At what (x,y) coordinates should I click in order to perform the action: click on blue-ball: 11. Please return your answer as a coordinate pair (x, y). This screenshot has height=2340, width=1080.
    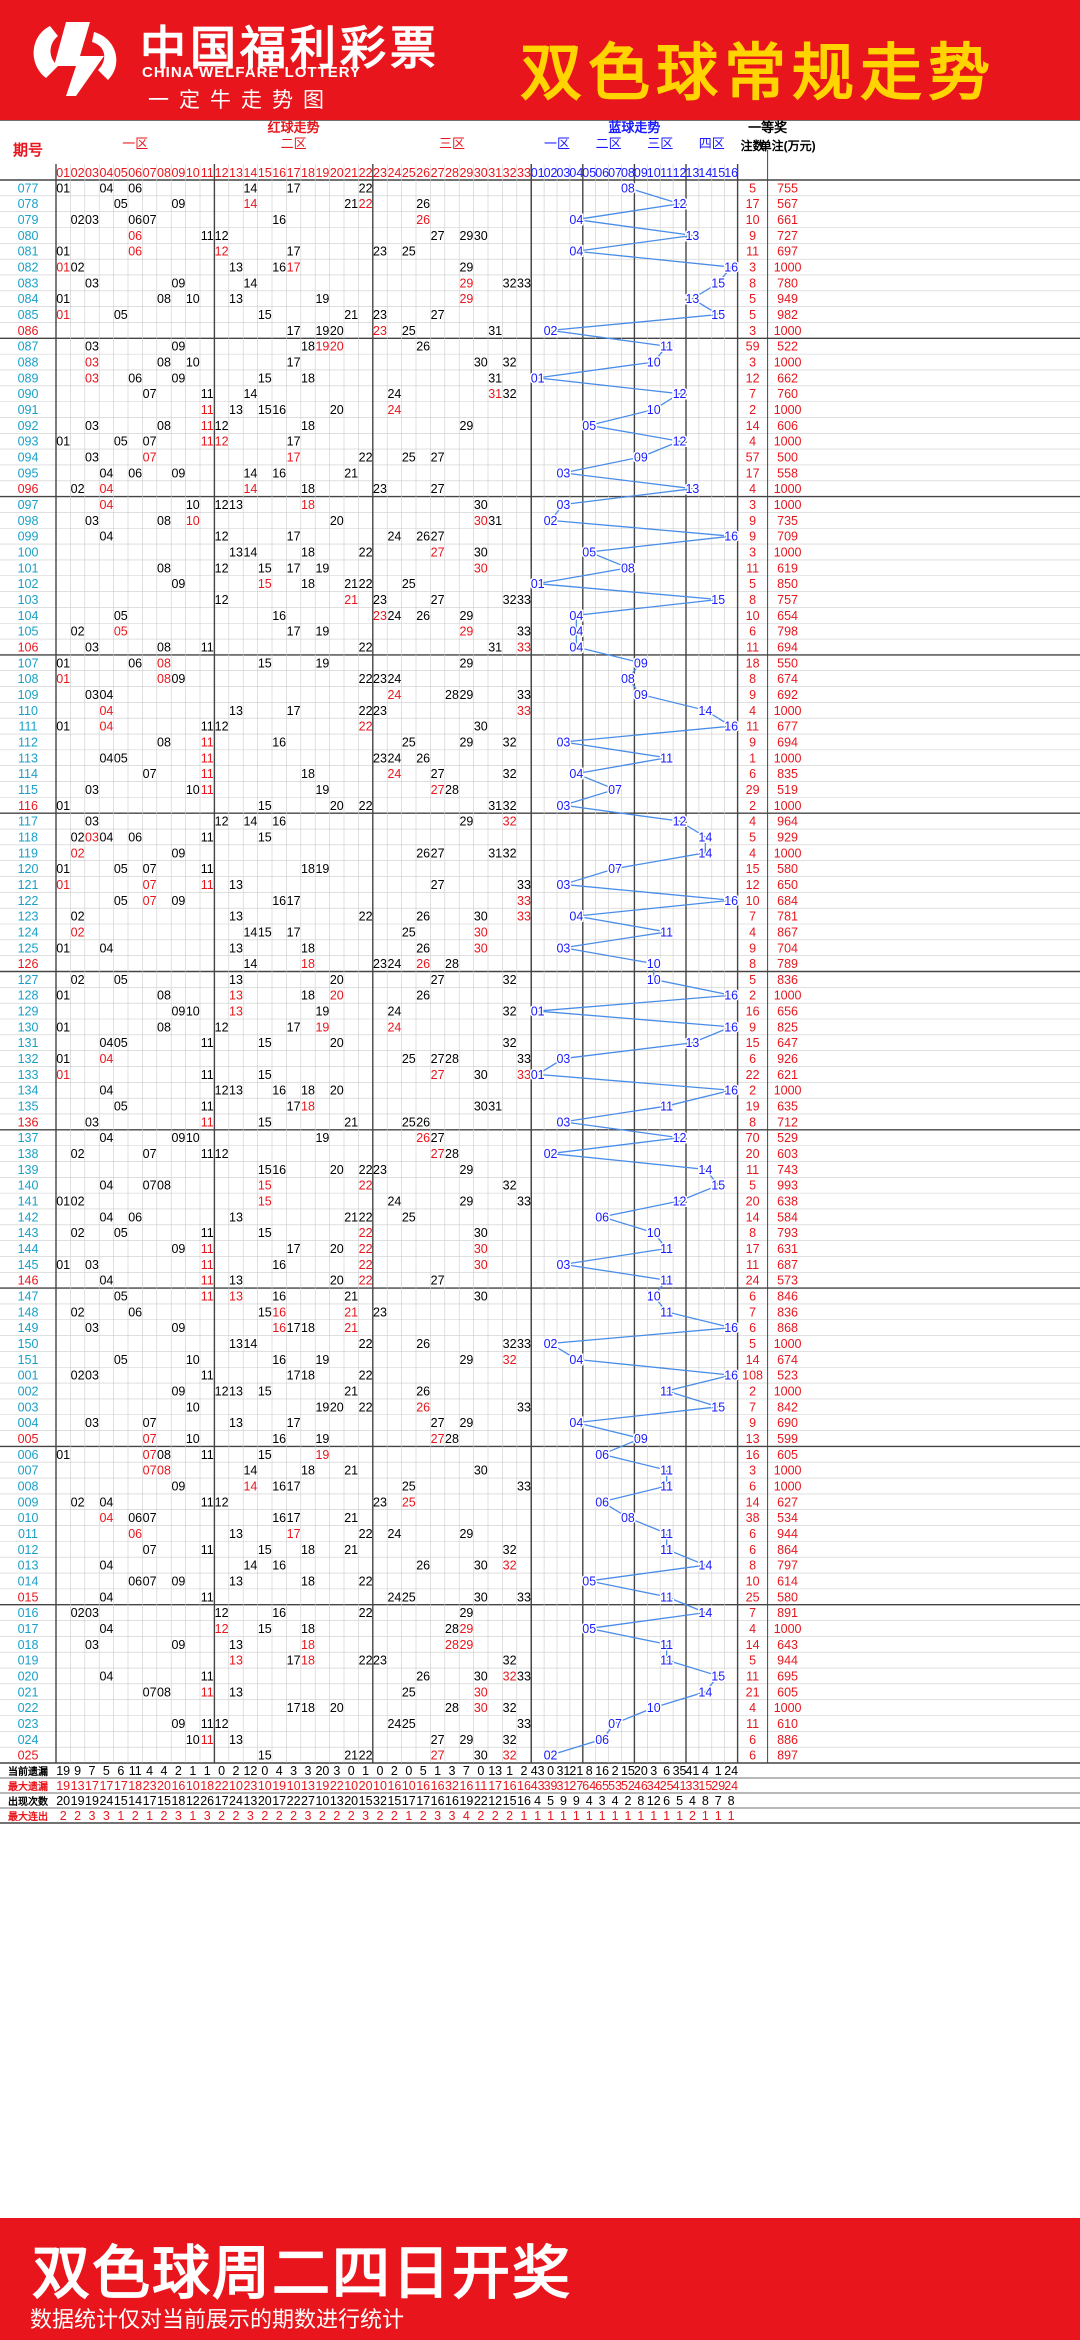
    Looking at the image, I should click on (666, 1534).